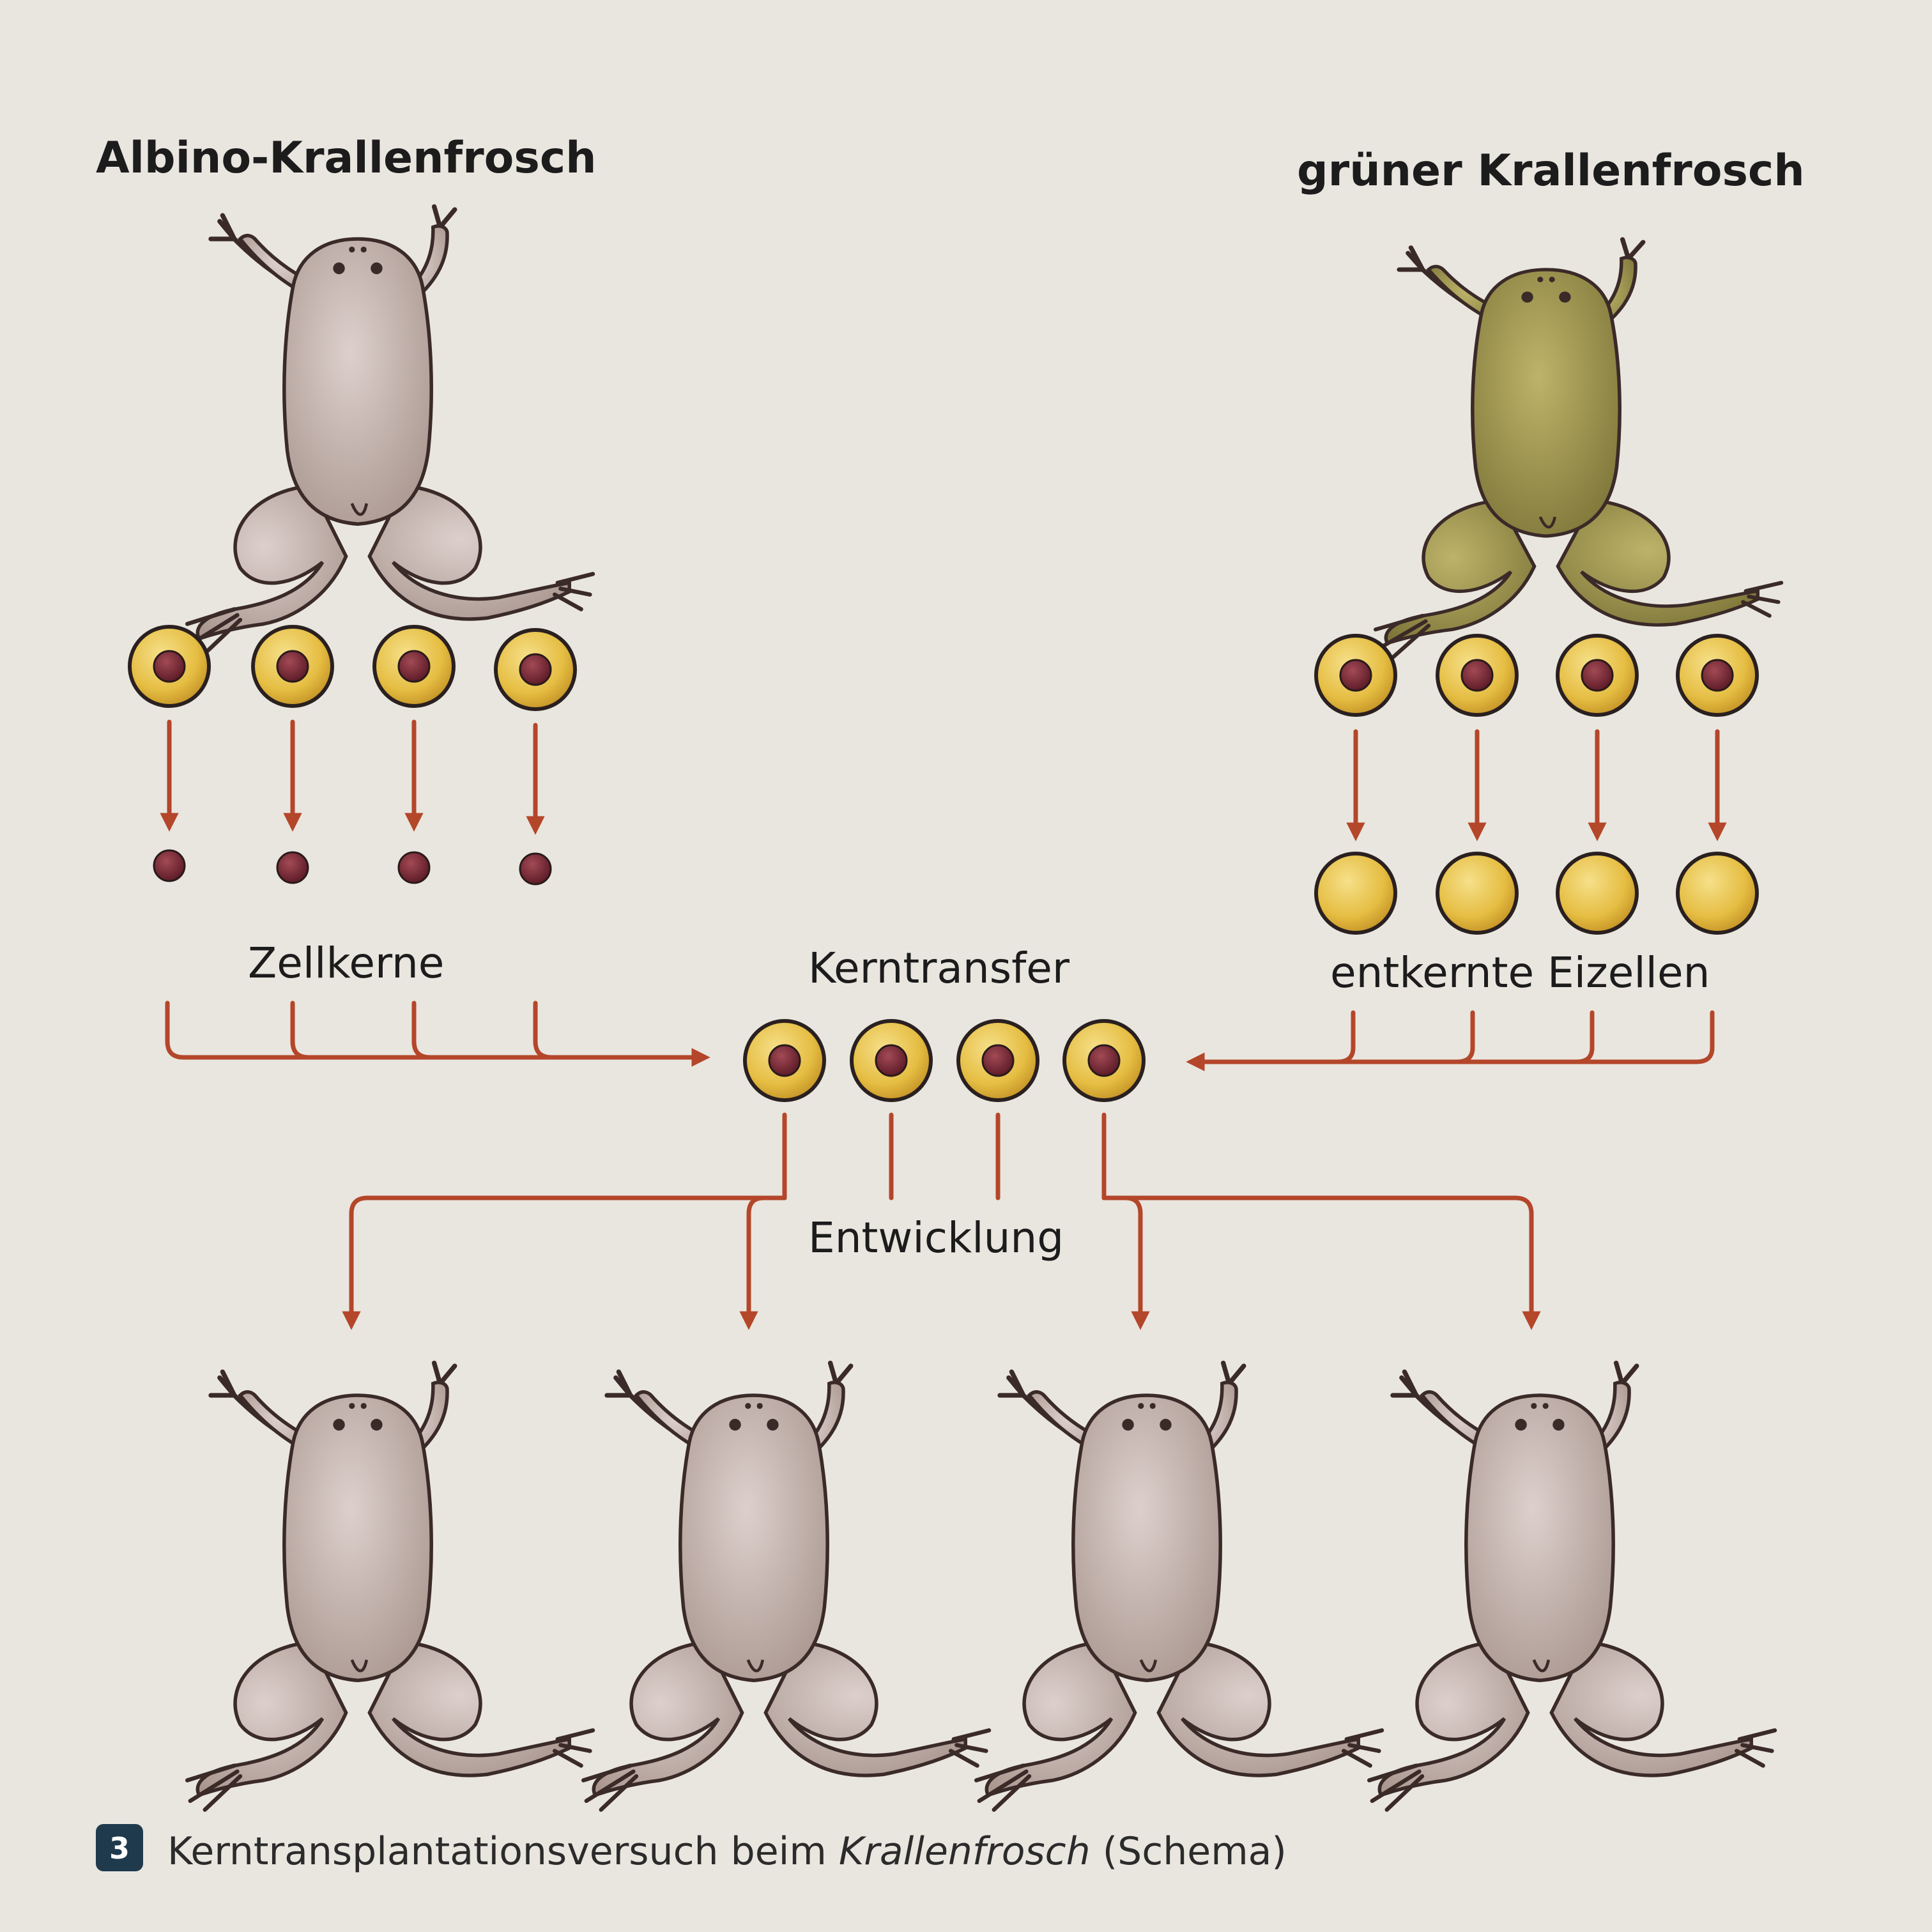 This screenshot has height=1932, width=1932. What do you see at coordinates (1536, 675) in the screenshot?
I see `green-egg-cells` at bounding box center [1536, 675].